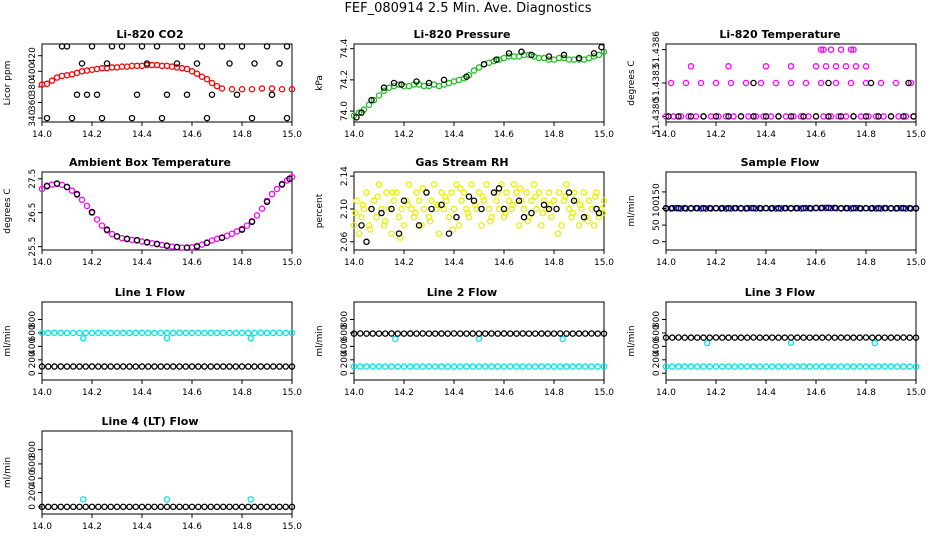 The height and width of the screenshot is (540, 936). Describe the element at coordinates (320, 83) in the screenshot. I see `y-axis-label: kPa` at that location.